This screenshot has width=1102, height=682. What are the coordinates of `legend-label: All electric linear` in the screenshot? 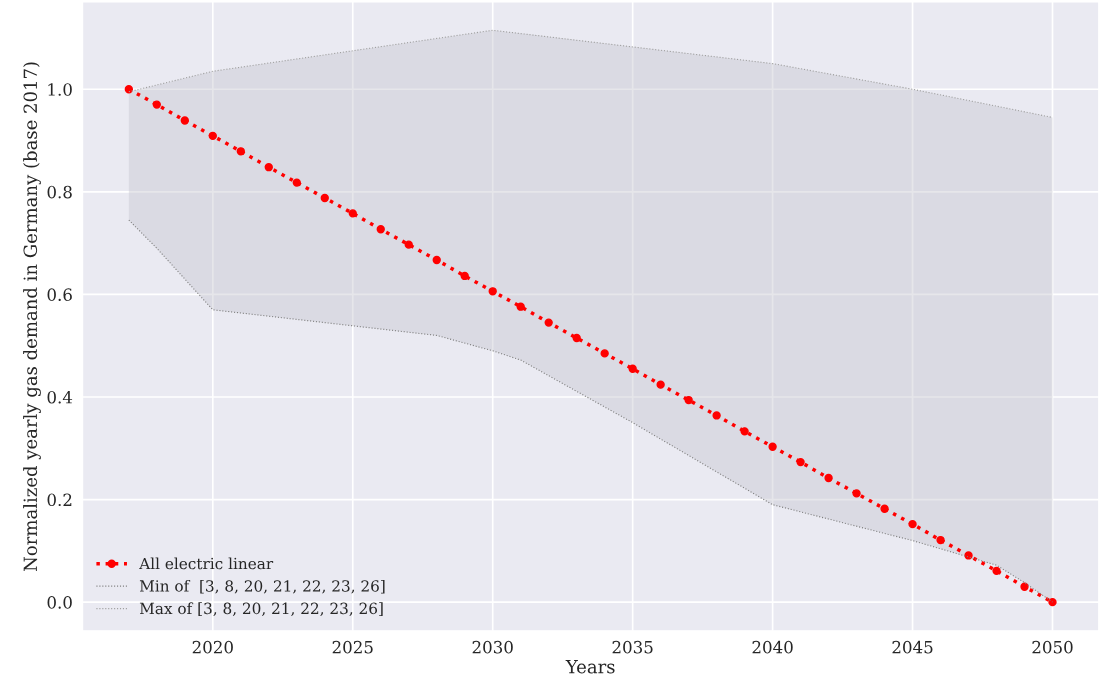 It's located at (206, 563).